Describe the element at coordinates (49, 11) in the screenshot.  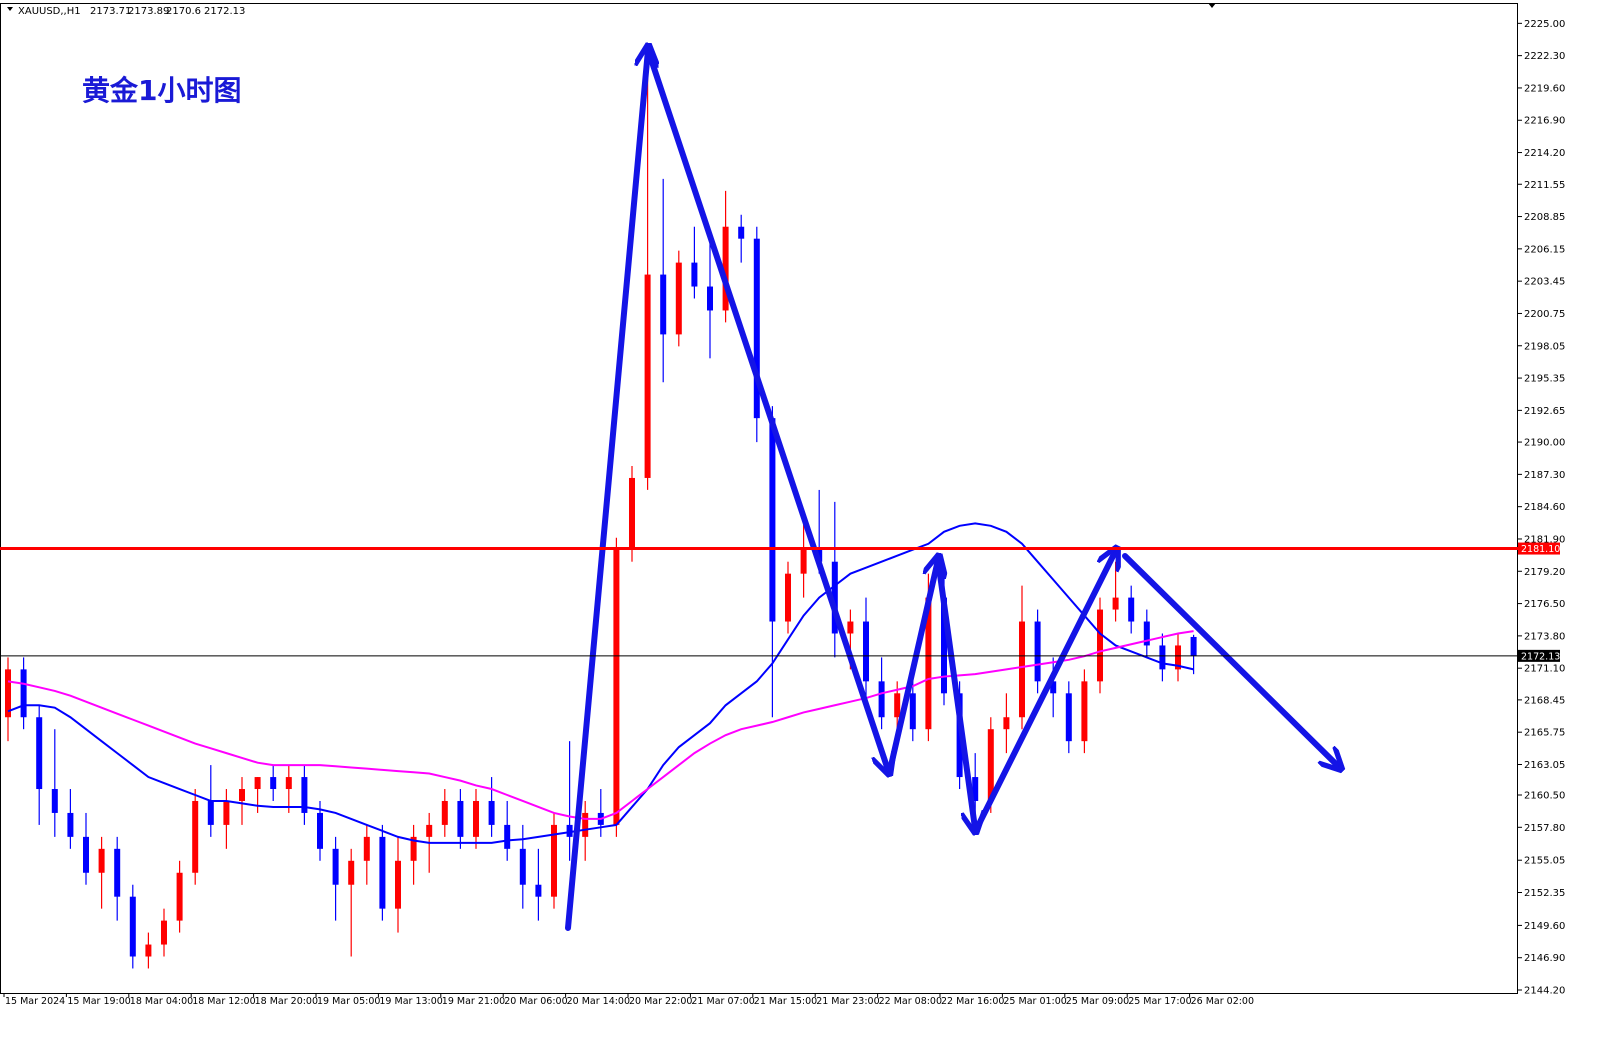
I see `symbol: XAUUSD,,H1` at that location.